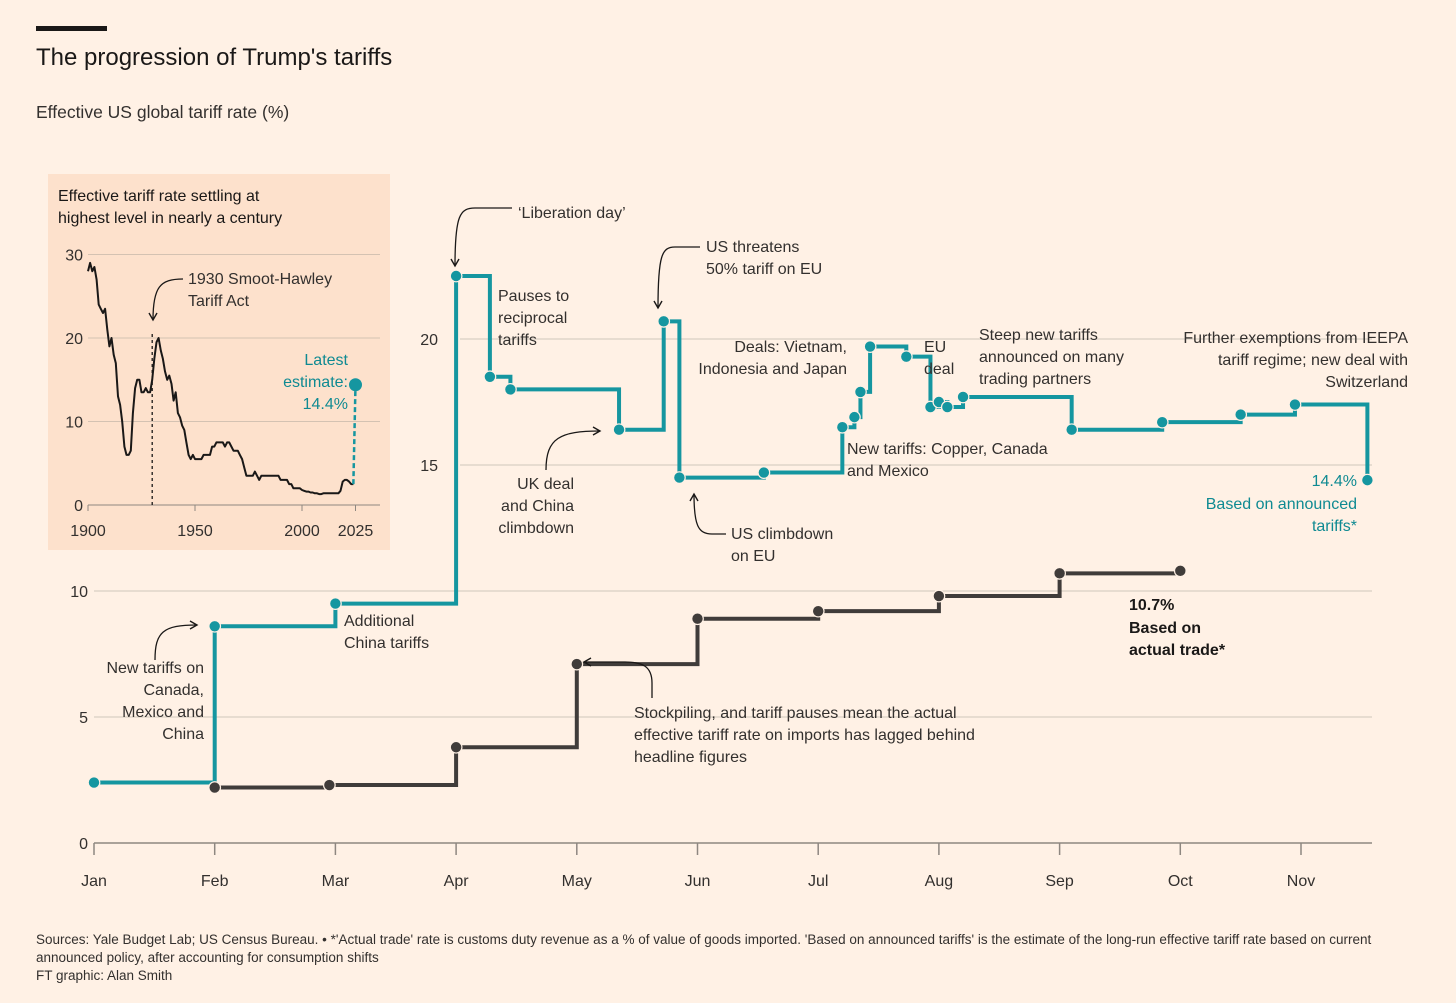 This screenshot has width=1456, height=1003. What do you see at coordinates (698, 881) in the screenshot?
I see `x-tick-label: Jun` at bounding box center [698, 881].